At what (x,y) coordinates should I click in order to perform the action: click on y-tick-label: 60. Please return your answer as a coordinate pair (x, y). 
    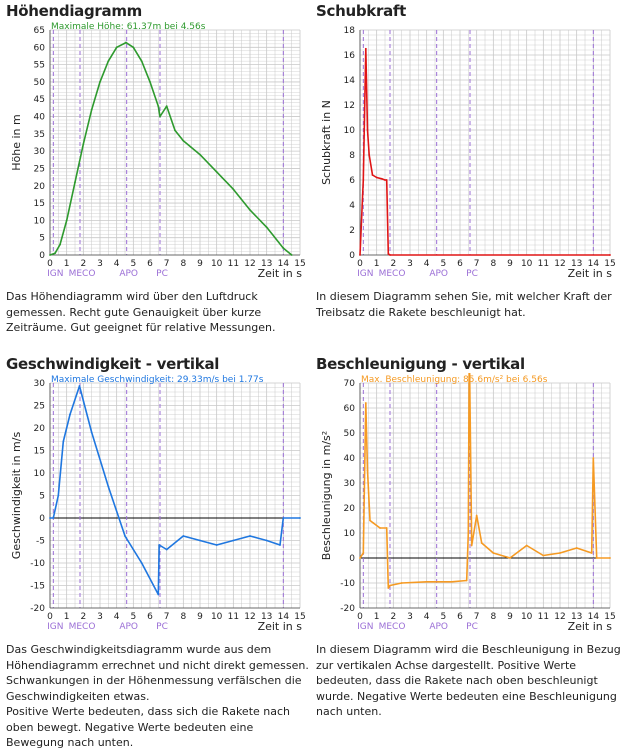
    Looking at the image, I should click on (350, 409).